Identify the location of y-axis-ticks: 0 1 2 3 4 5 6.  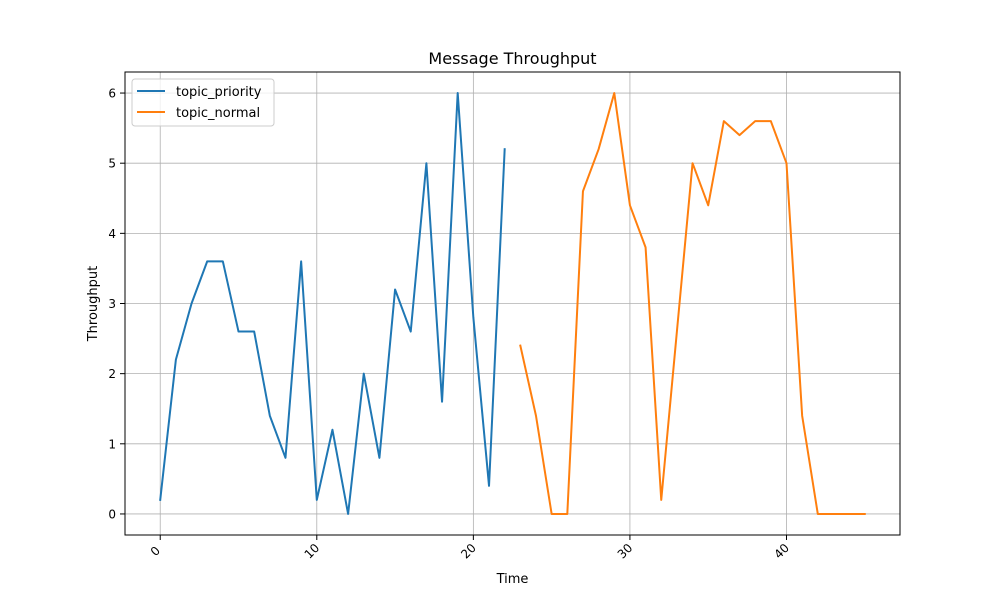
(116, 304).